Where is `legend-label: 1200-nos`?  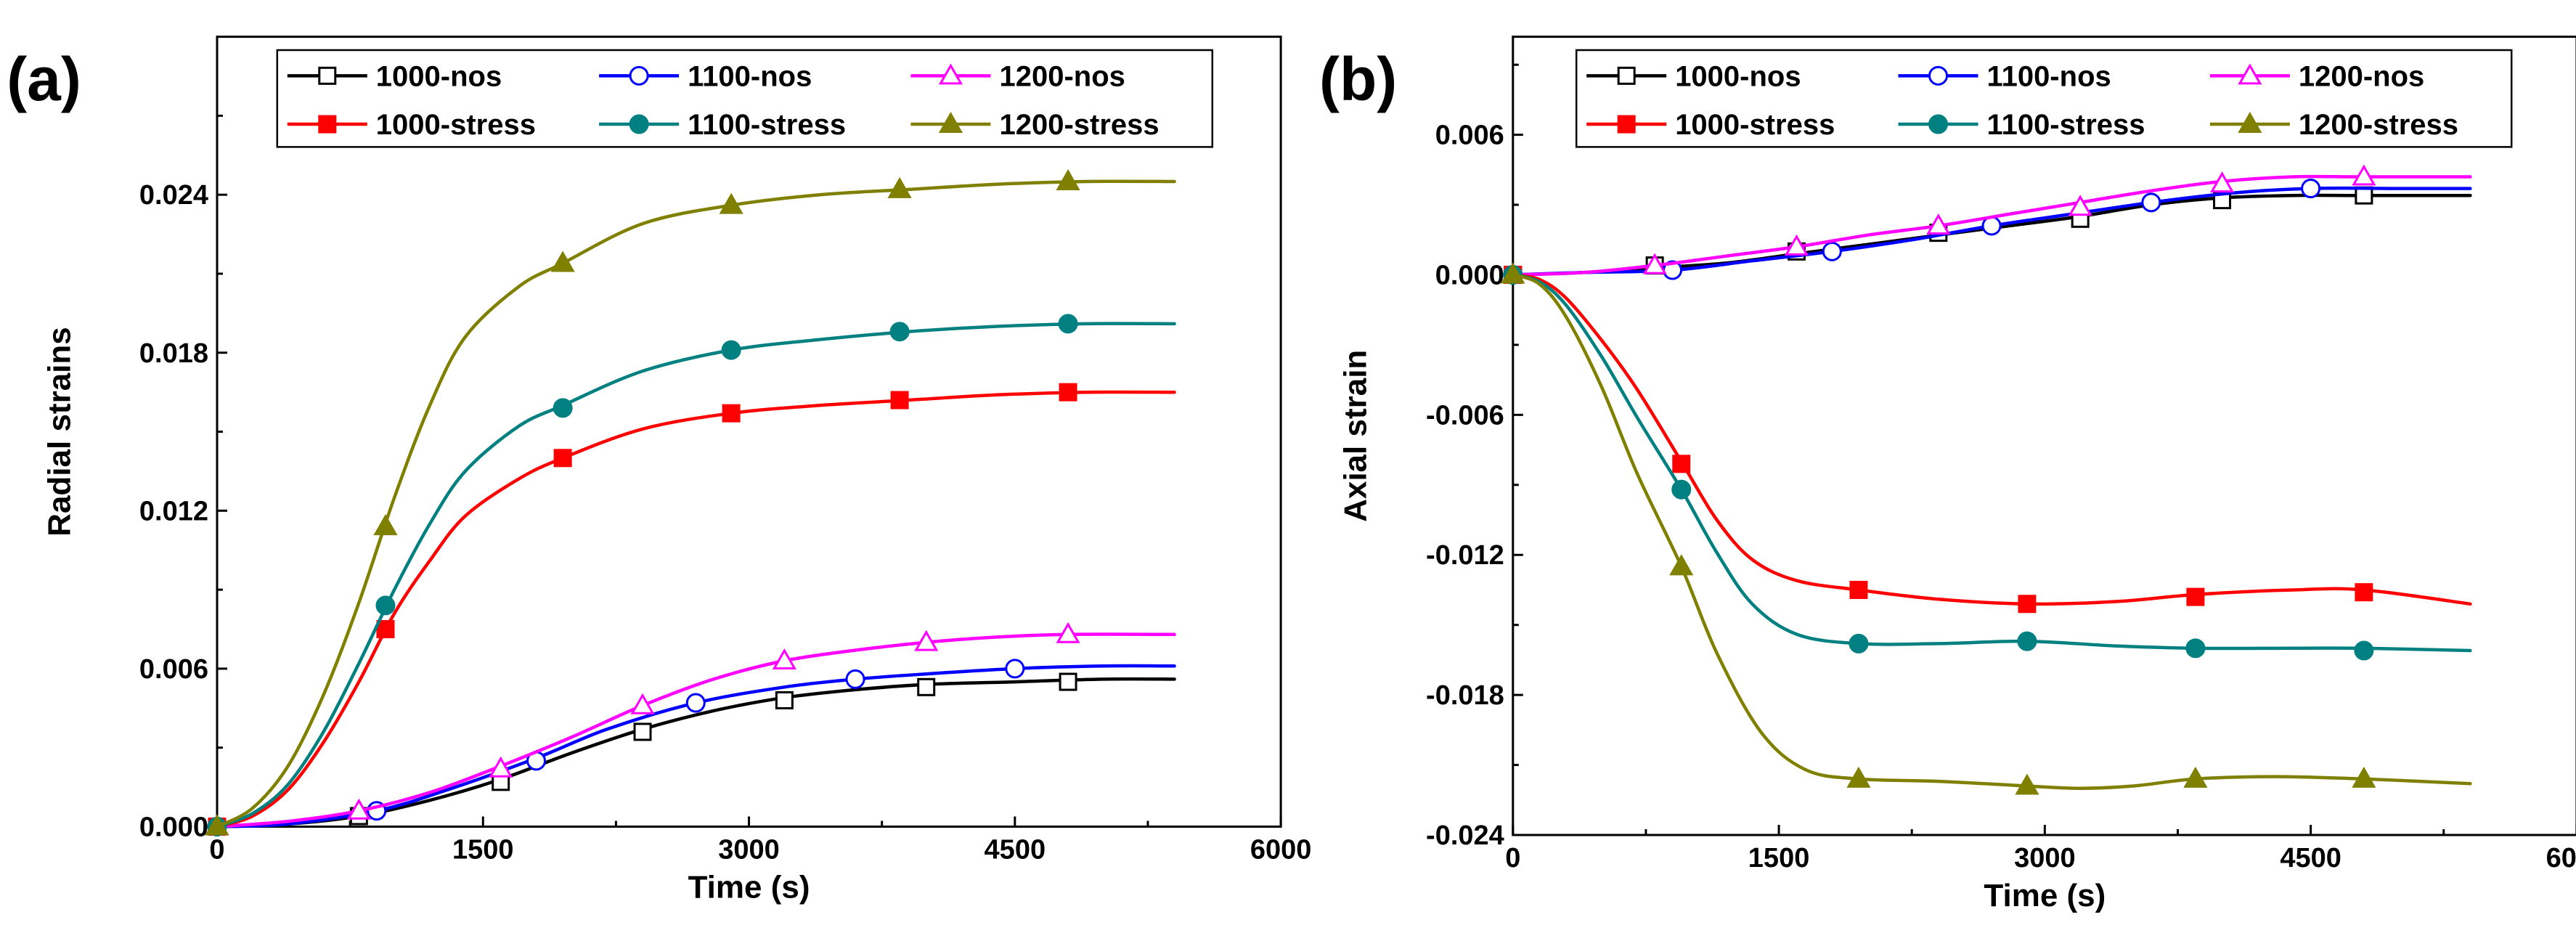 legend-label: 1200-nos is located at coordinates (1062, 76).